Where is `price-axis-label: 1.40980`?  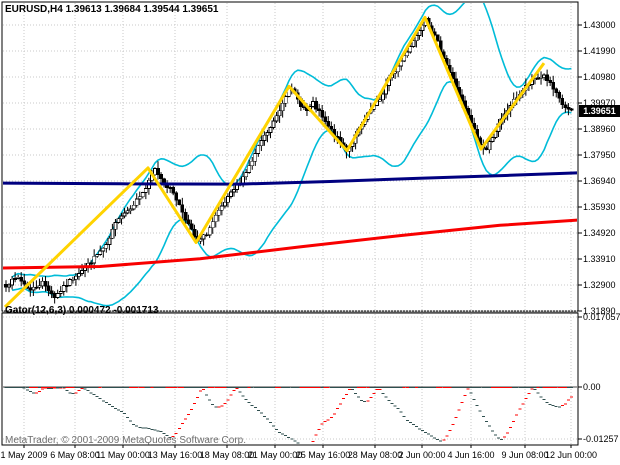
price-axis-label: 1.40980 is located at coordinates (599, 77).